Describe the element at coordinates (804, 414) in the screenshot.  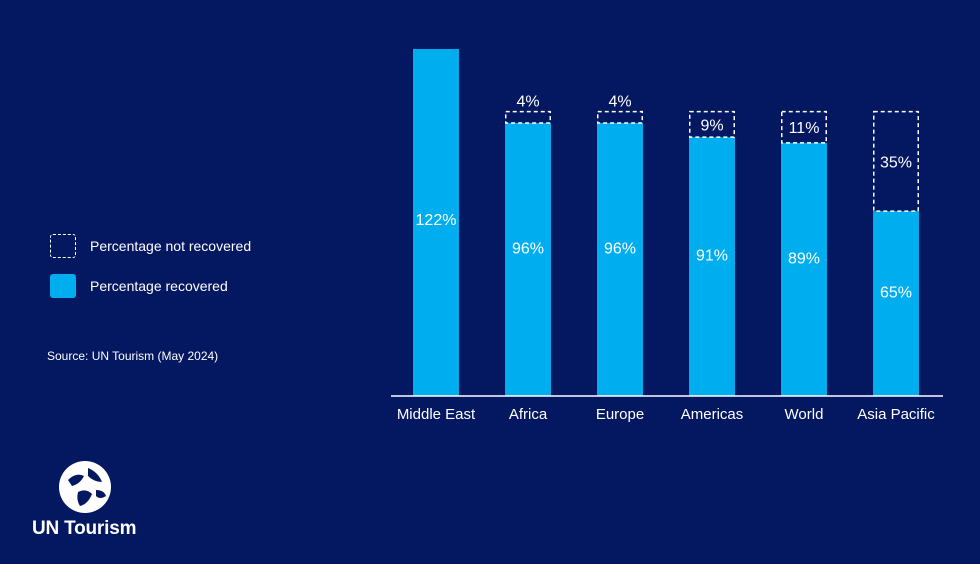
I see `x-tick-label-4: World` at that location.